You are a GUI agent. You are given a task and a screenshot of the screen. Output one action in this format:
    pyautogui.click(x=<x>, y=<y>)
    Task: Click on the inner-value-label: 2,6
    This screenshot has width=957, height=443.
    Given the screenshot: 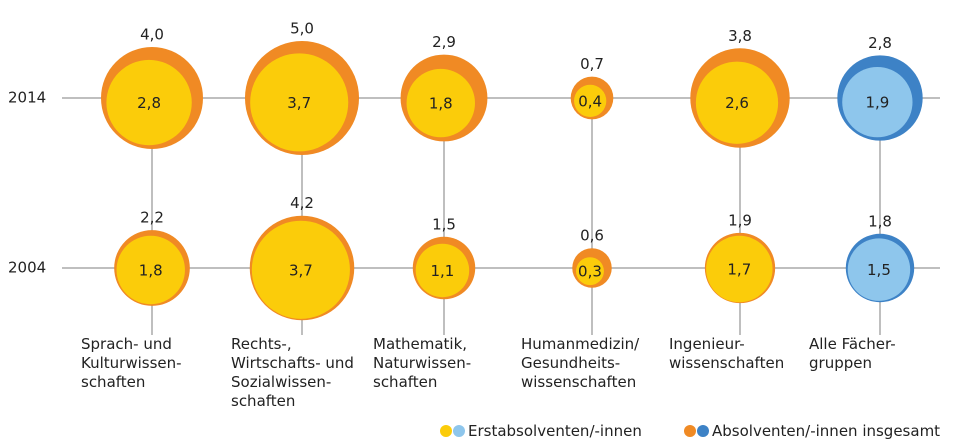 What is the action you would take?
    pyautogui.click(x=737, y=103)
    